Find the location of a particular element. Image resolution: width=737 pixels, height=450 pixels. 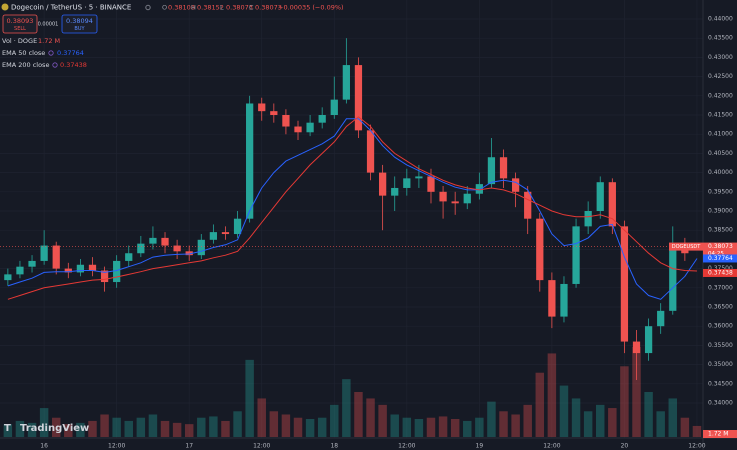

volume-legend: Vol · DOGE is located at coordinates (19, 41).